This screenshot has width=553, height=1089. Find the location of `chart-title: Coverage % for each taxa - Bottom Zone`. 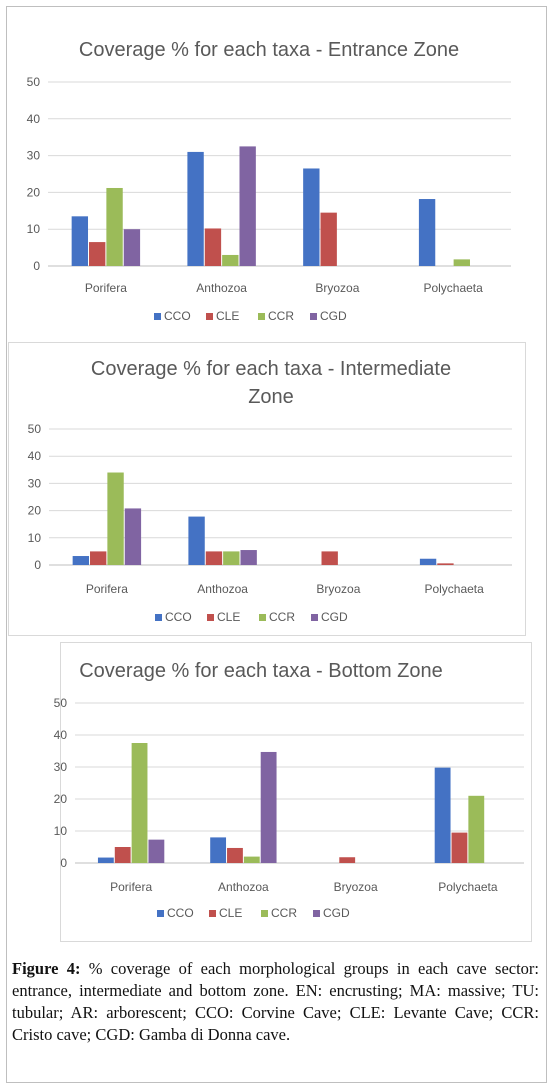

chart-title: Coverage % for each taxa - Bottom Zone is located at coordinates (261, 671).